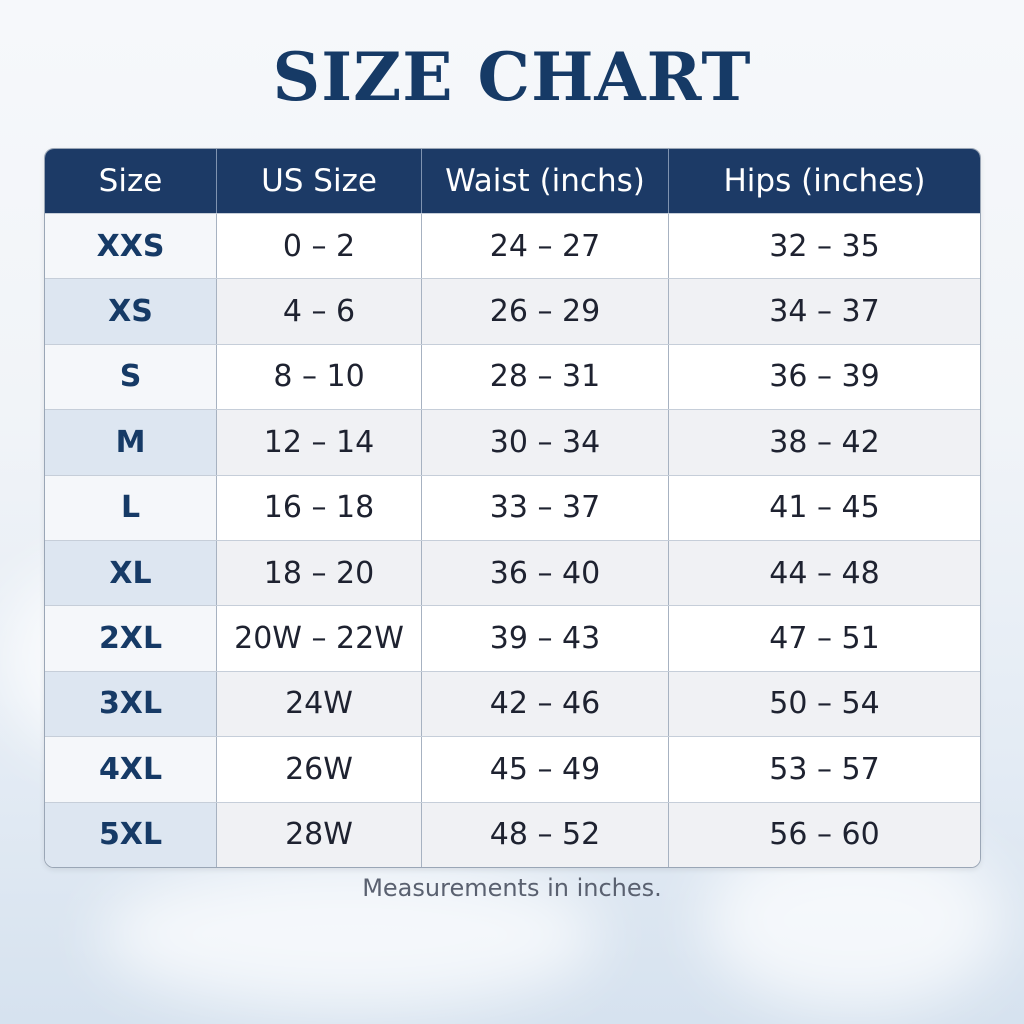 The width and height of the screenshot is (1024, 1024). What do you see at coordinates (130, 638) in the screenshot?
I see `cell-size: 2XL` at bounding box center [130, 638].